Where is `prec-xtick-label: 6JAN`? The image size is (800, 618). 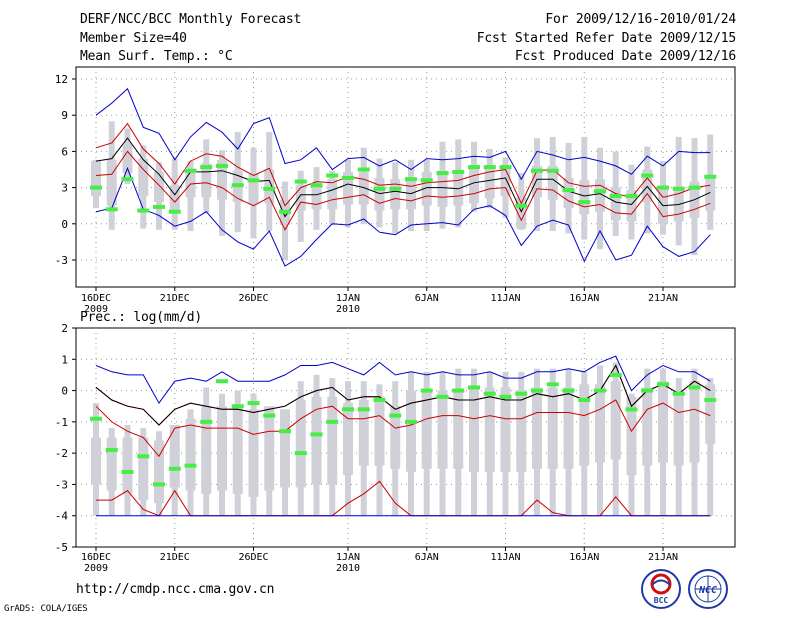 prec-xtick-label: 6JAN is located at coordinates (427, 557).